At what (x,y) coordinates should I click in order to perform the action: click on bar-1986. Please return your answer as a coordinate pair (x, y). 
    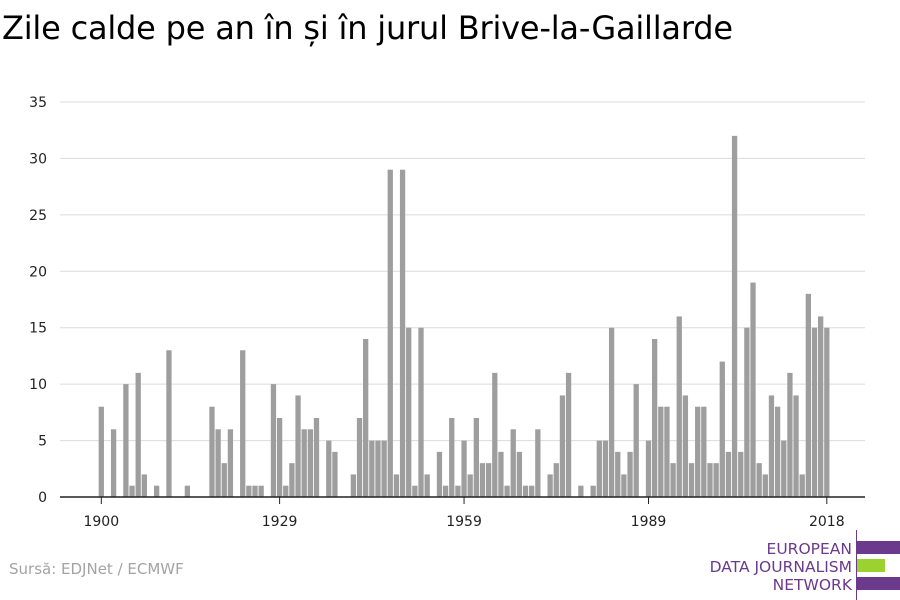
    Looking at the image, I should click on (630, 474).